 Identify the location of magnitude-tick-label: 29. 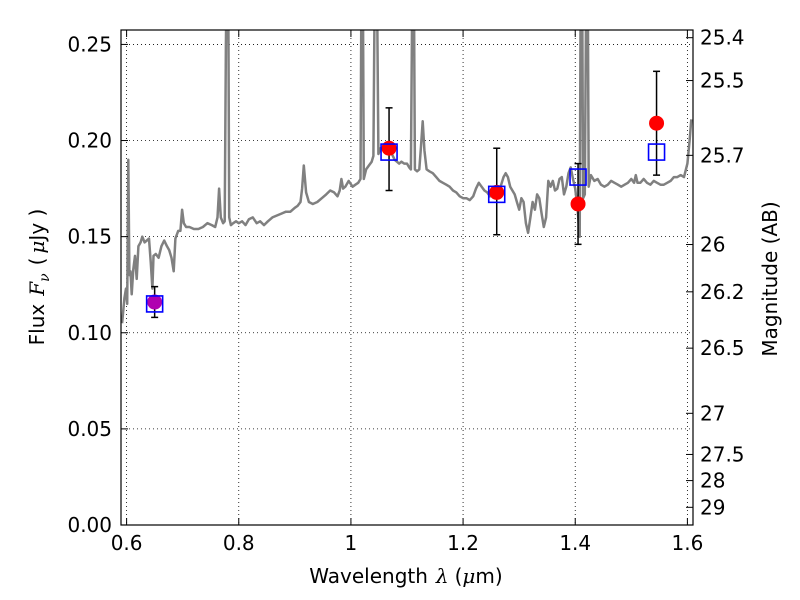
(712, 507).